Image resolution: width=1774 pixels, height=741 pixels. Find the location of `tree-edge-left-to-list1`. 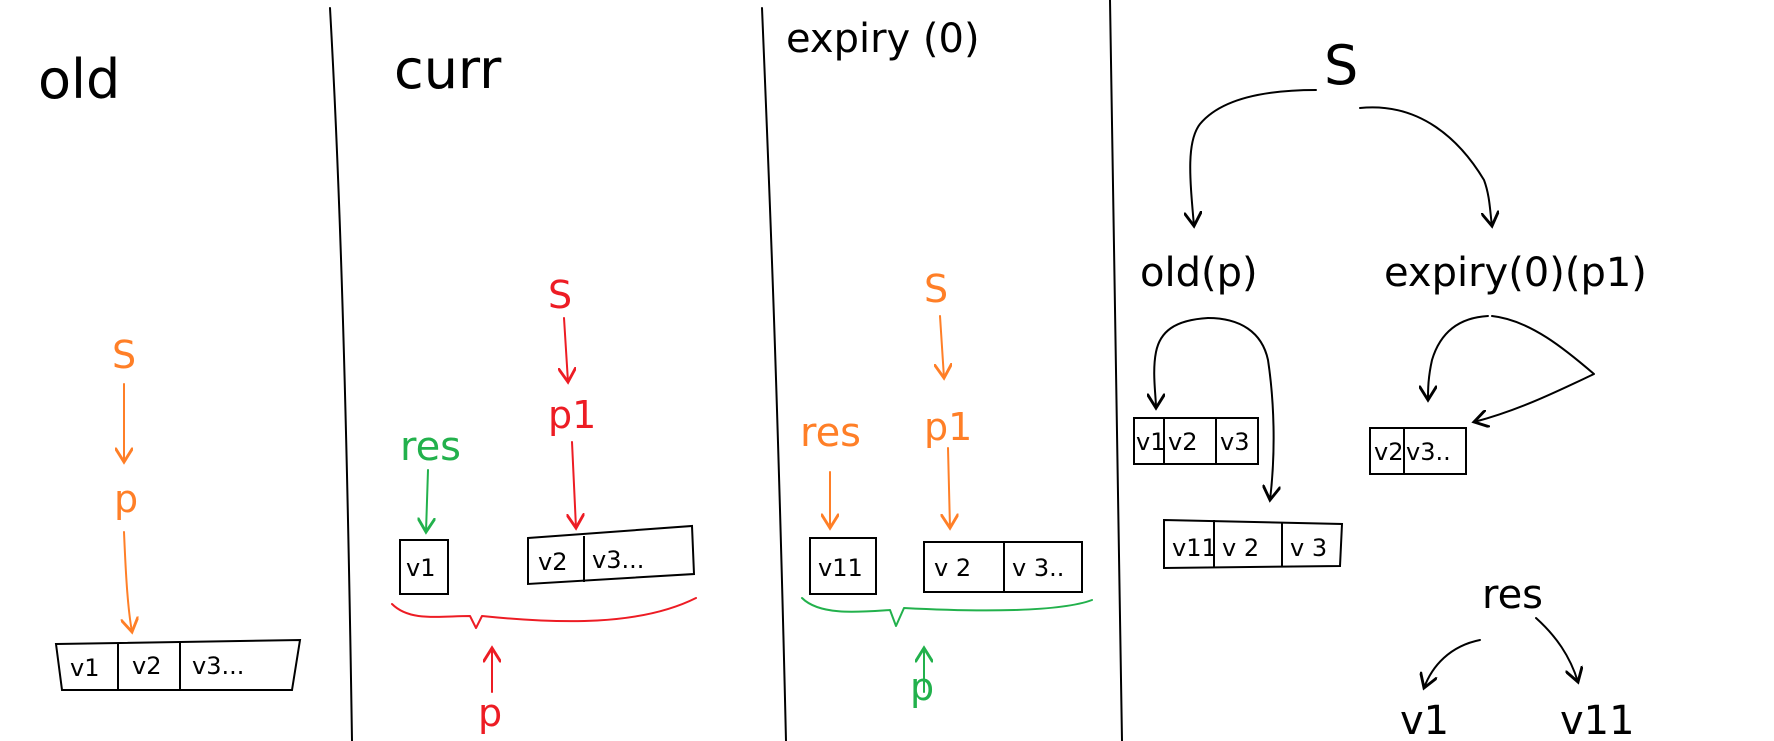

tree-edge-left-to-list1 is located at coordinates (1181, 362).